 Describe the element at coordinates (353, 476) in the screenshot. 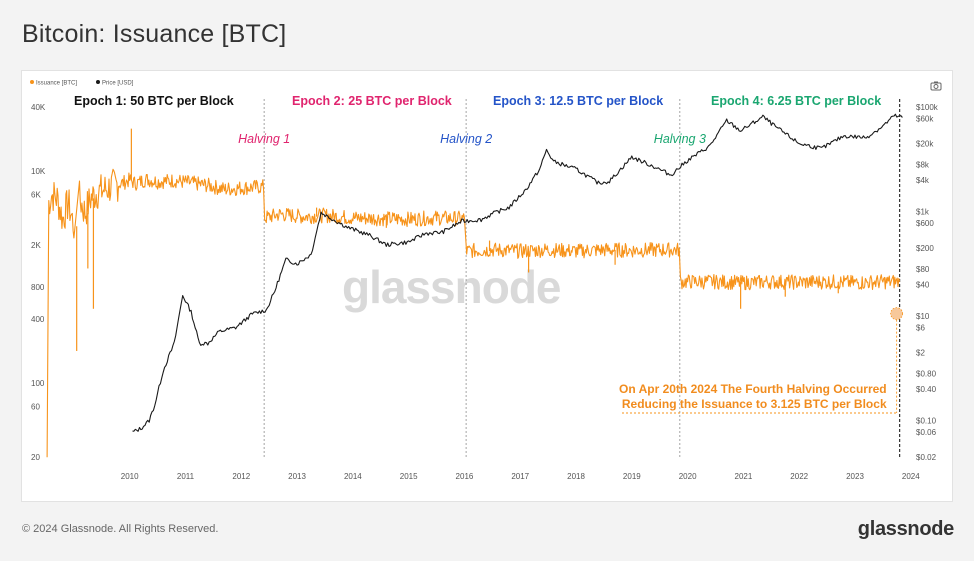

I see `x-tick-label: 2014` at that location.